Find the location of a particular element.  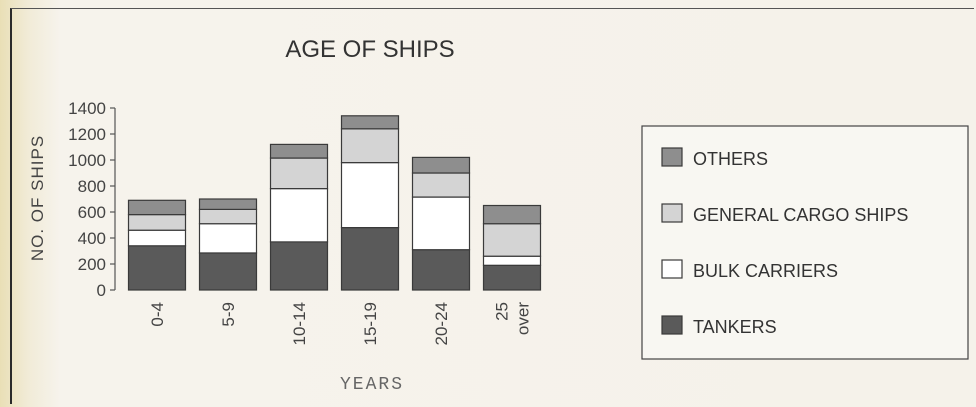

legend-label-general-cargo-ships: GENERAL CARGO SHIPS is located at coordinates (800, 215).